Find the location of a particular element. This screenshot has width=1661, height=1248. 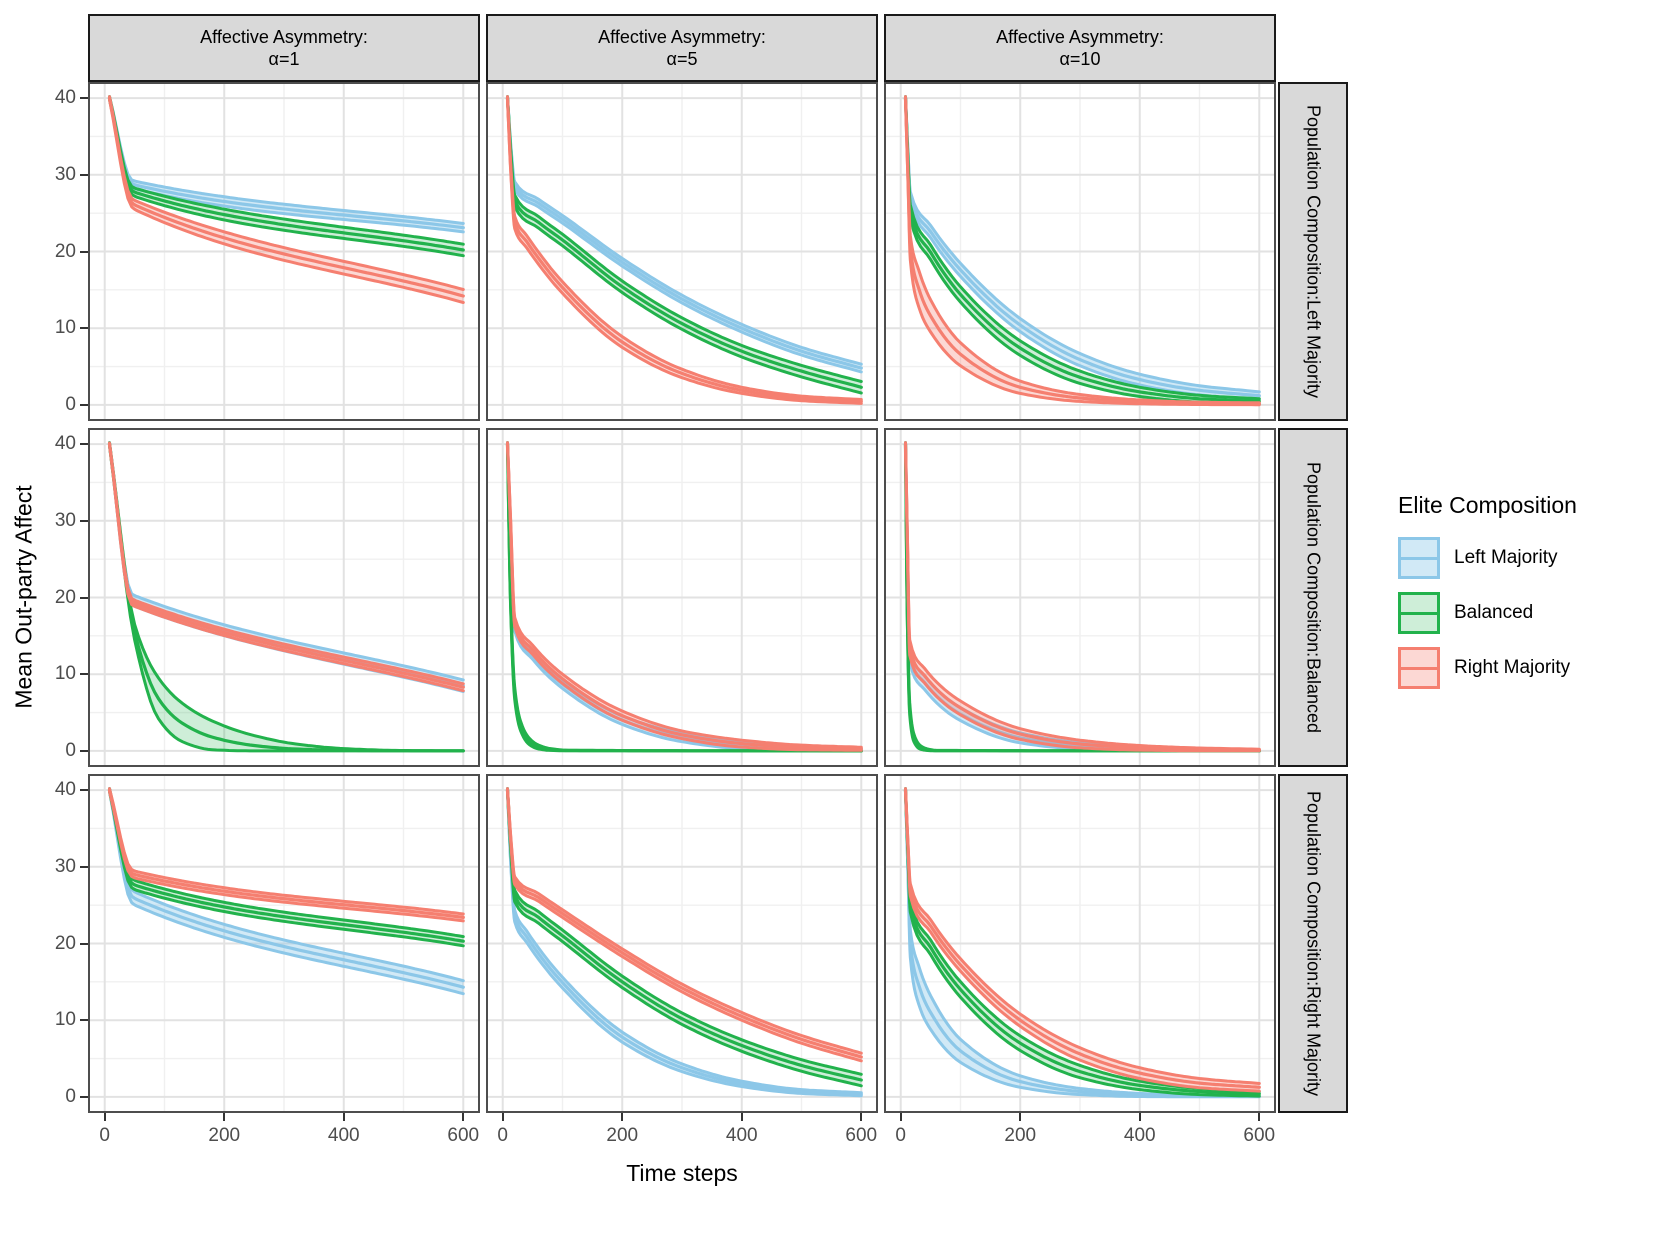

facet-col-strip-alpha-1: Affective Asymmetry: α=1 is located at coordinates (284, 48).